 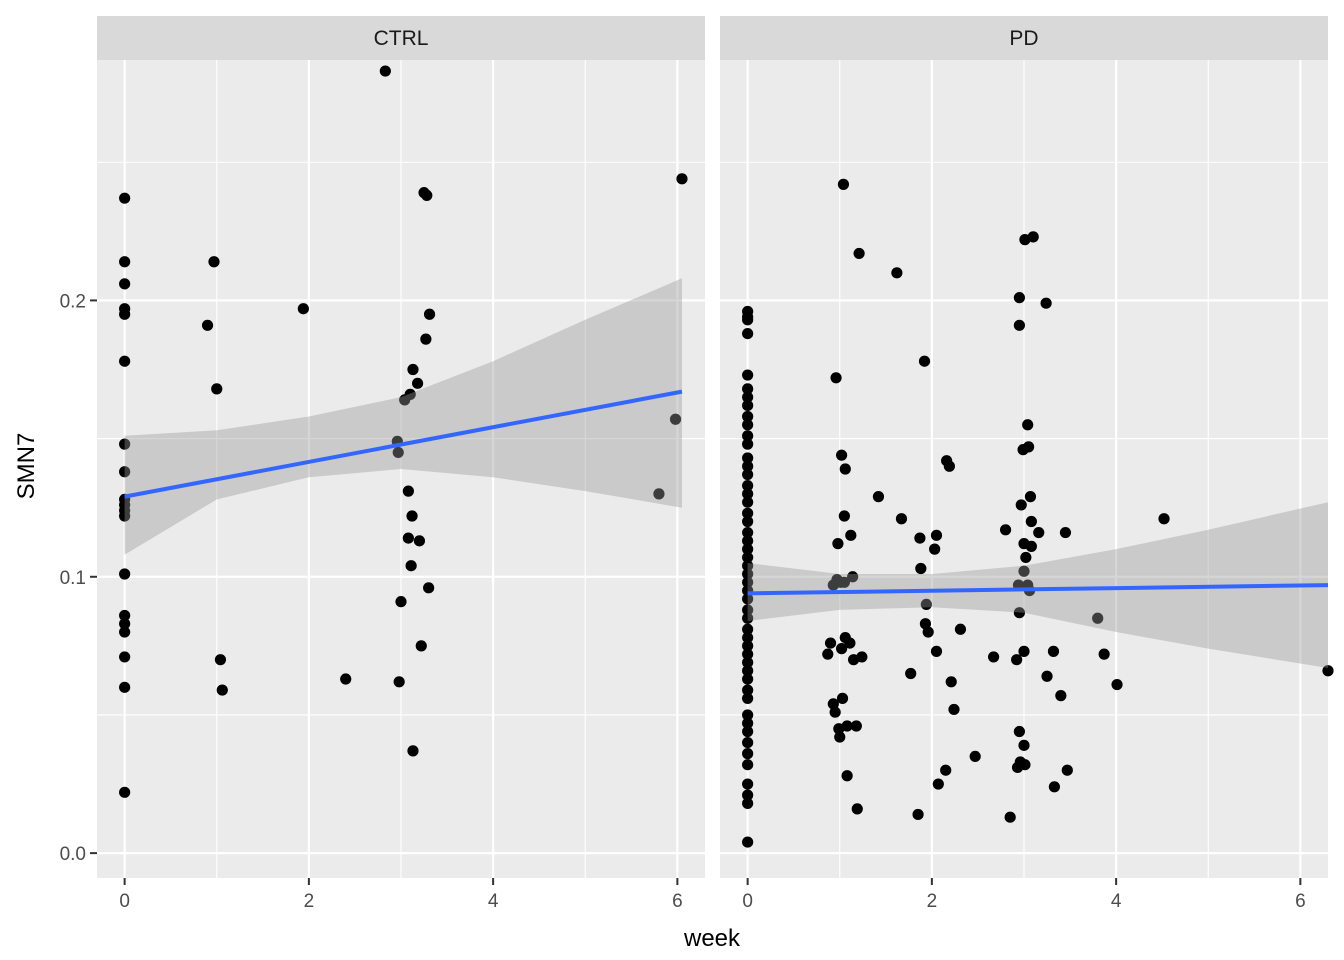 I want to click on y-axis-title: SMN7, so click(x=26, y=466).